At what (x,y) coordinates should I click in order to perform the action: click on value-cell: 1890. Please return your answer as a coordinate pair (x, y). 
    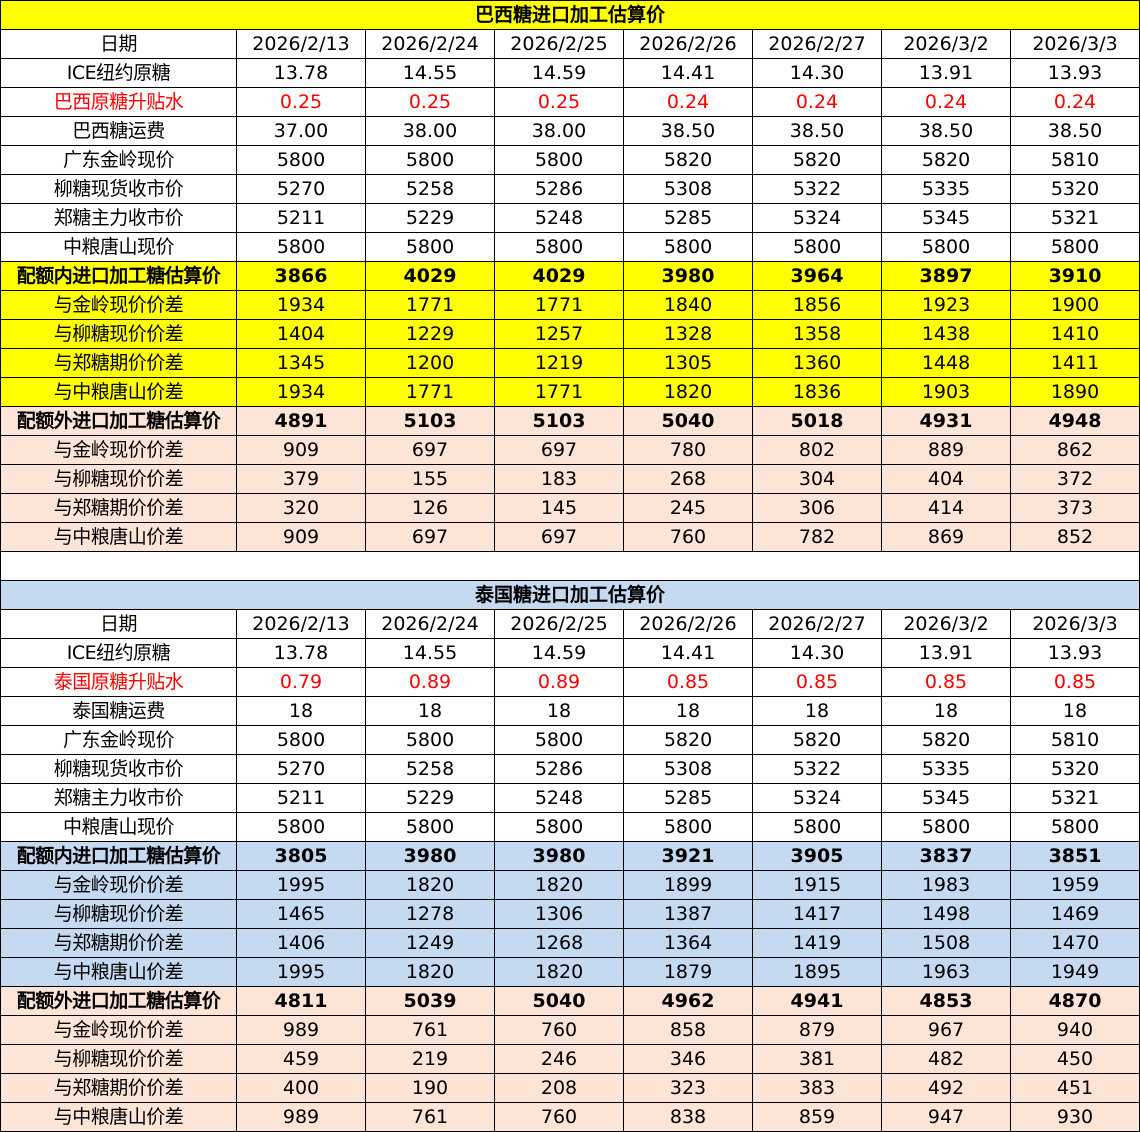
    Looking at the image, I should click on (1074, 392).